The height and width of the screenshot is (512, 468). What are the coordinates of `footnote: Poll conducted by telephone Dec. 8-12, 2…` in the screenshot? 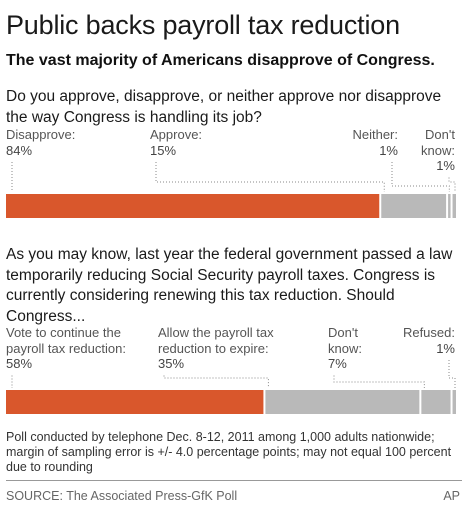 It's located at (229, 452).